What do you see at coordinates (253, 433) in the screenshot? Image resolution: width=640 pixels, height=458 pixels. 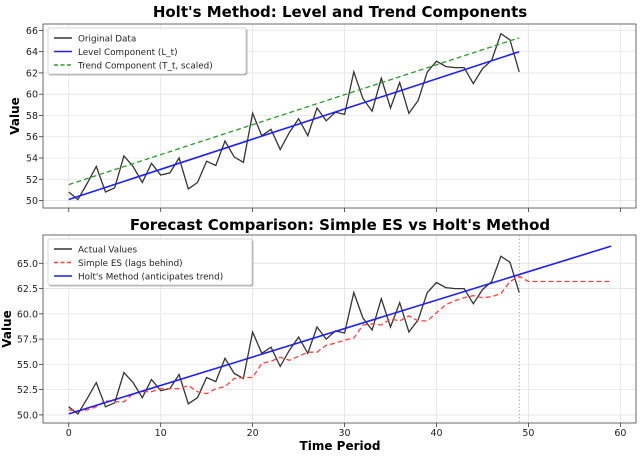 I see `x-tick-label: 20` at bounding box center [253, 433].